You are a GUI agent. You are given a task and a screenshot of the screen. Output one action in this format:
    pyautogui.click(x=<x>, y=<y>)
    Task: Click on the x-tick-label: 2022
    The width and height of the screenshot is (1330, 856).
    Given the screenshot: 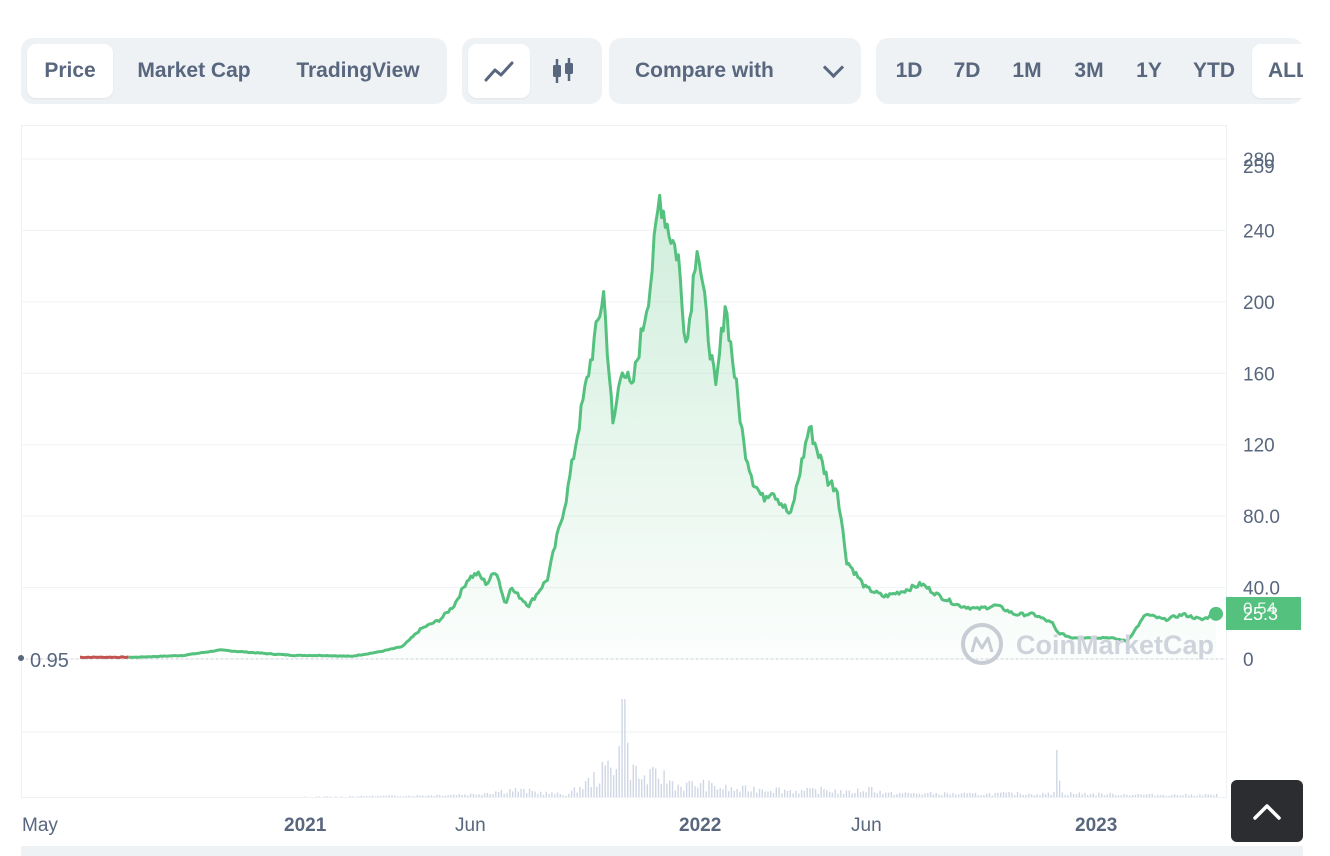 What is the action you would take?
    pyautogui.click(x=700, y=825)
    